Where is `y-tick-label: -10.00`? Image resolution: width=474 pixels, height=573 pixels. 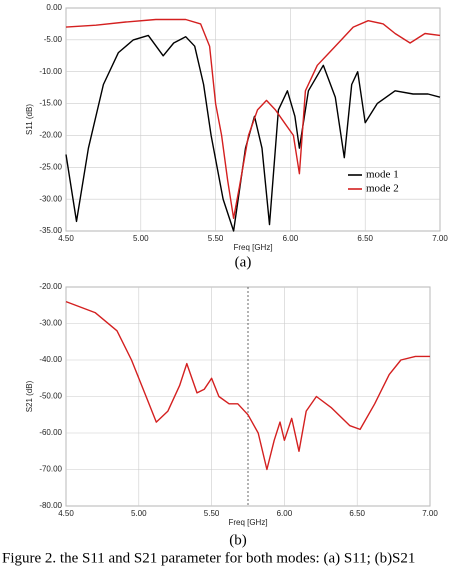
y-tick-label: -10.00 is located at coordinates (50, 71).